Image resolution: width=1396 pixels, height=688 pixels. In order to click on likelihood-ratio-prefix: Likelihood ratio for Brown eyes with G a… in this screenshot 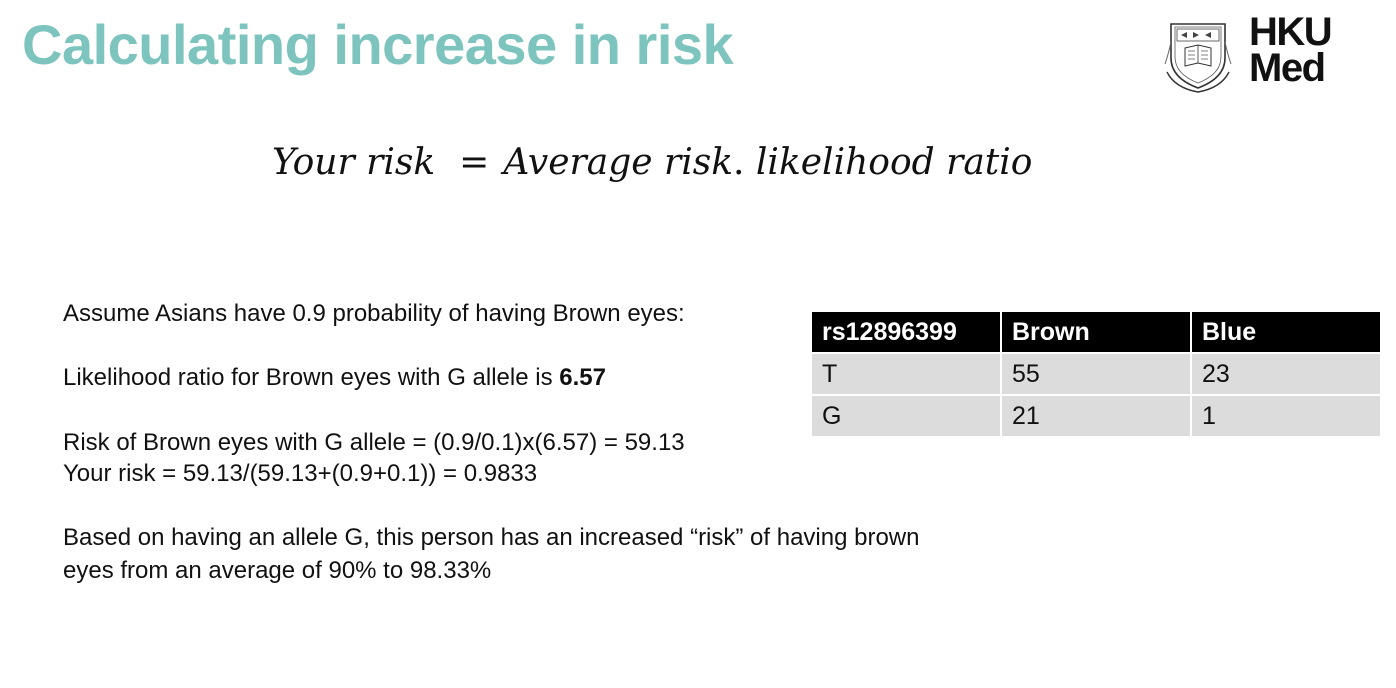, I will do `click(311, 377)`.